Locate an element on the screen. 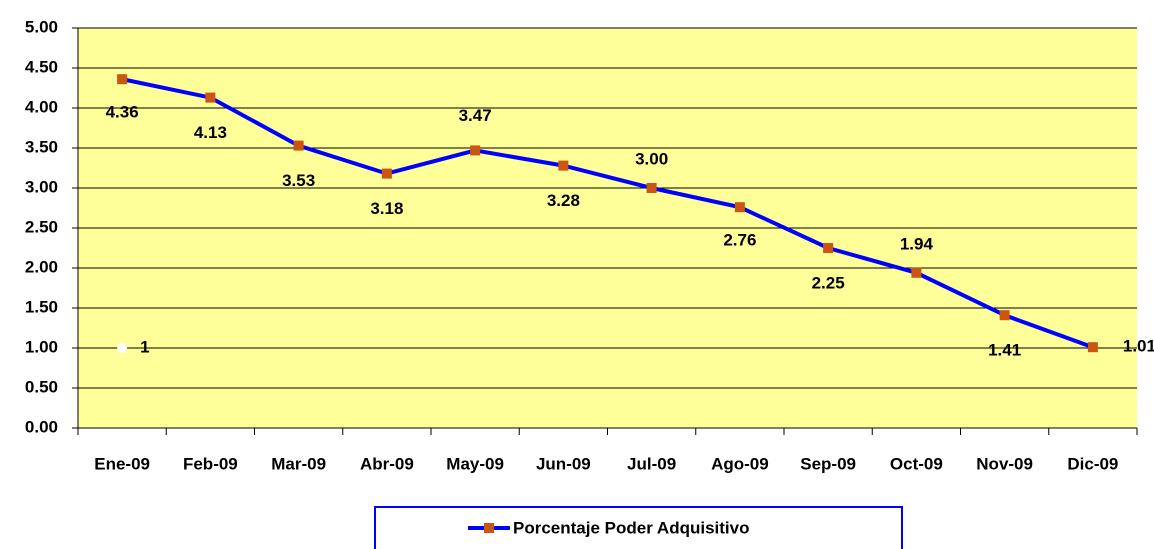 The image size is (1154, 549). x-tick-label: Jul-09 is located at coordinates (651, 463).